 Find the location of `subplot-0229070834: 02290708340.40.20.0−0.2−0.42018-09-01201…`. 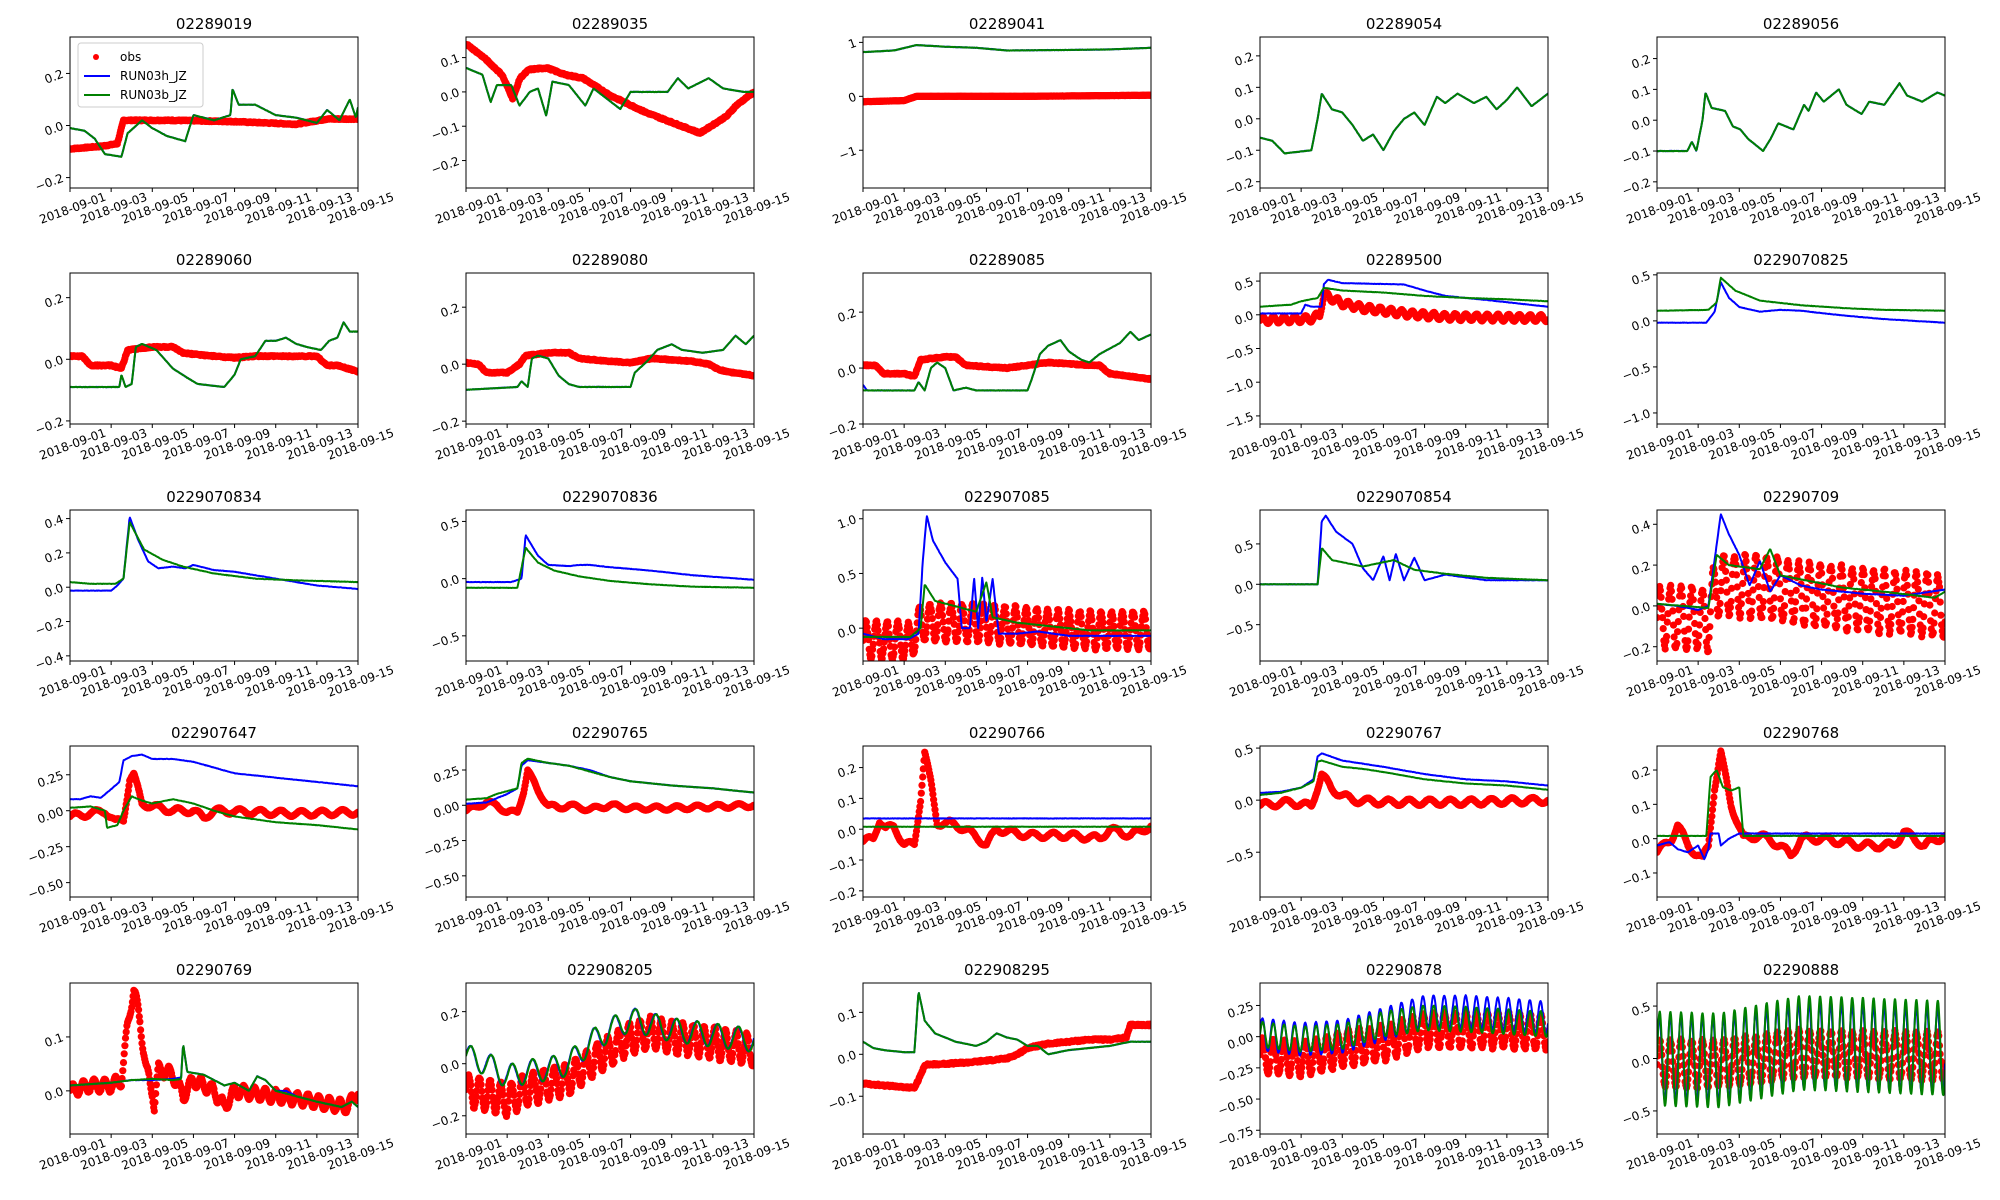

subplot-0229070834: 02290708340.40.20.0−0.2−0.42018-09-01201… is located at coordinates (214, 594).